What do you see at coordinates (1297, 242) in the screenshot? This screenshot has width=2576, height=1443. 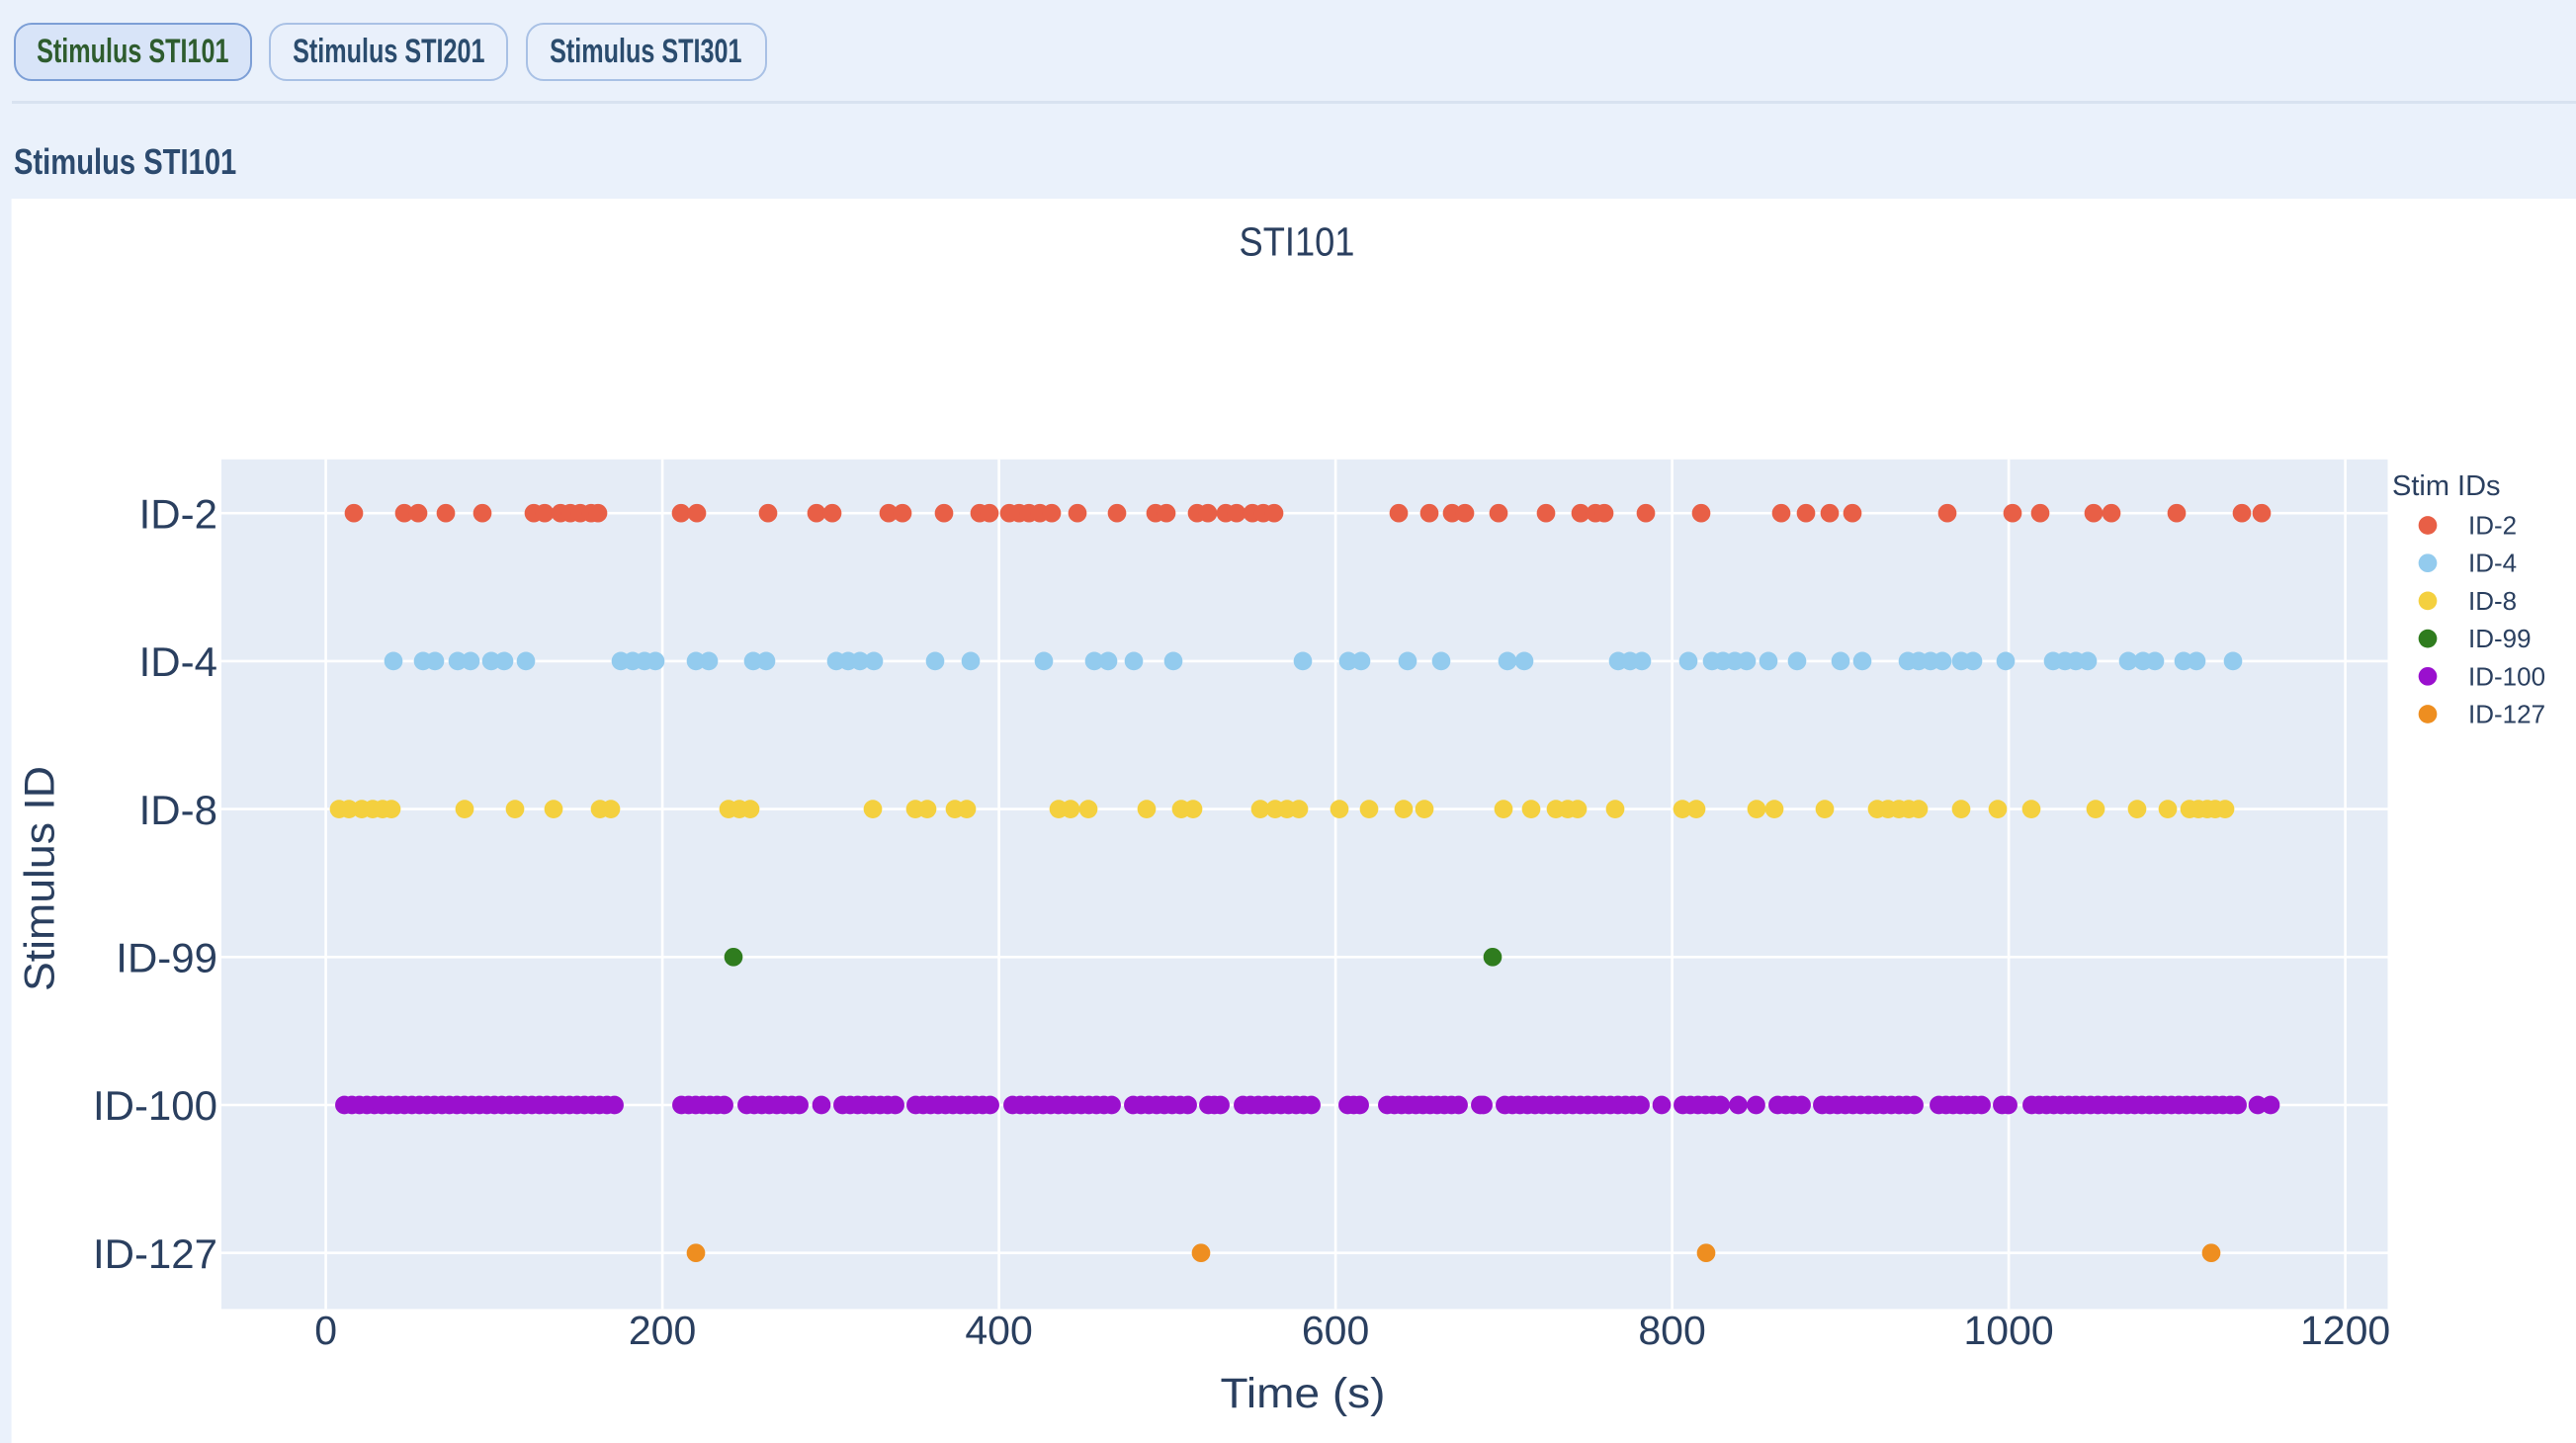 I see `svg-text: STI101` at bounding box center [1297, 242].